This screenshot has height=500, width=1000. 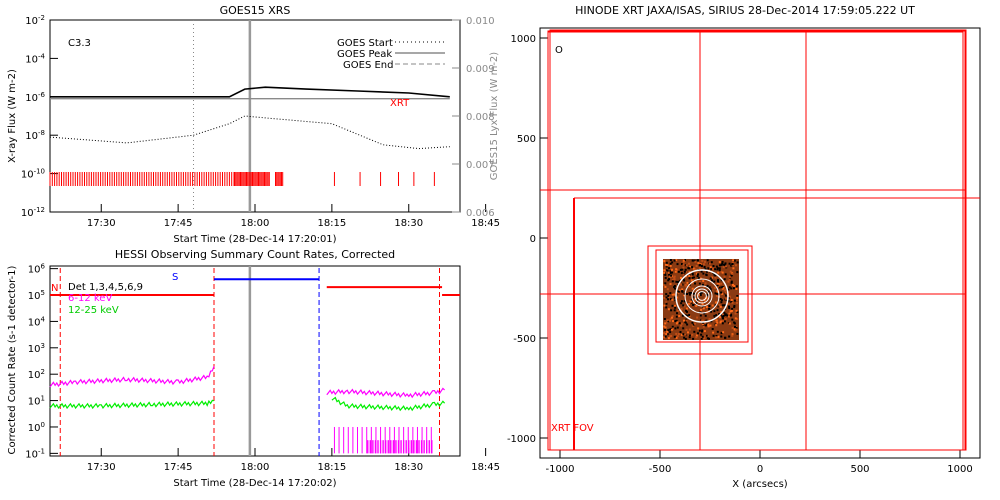 I want to click on hessi-detectors: Det 1,3,4,5,6,9, so click(x=105, y=287).